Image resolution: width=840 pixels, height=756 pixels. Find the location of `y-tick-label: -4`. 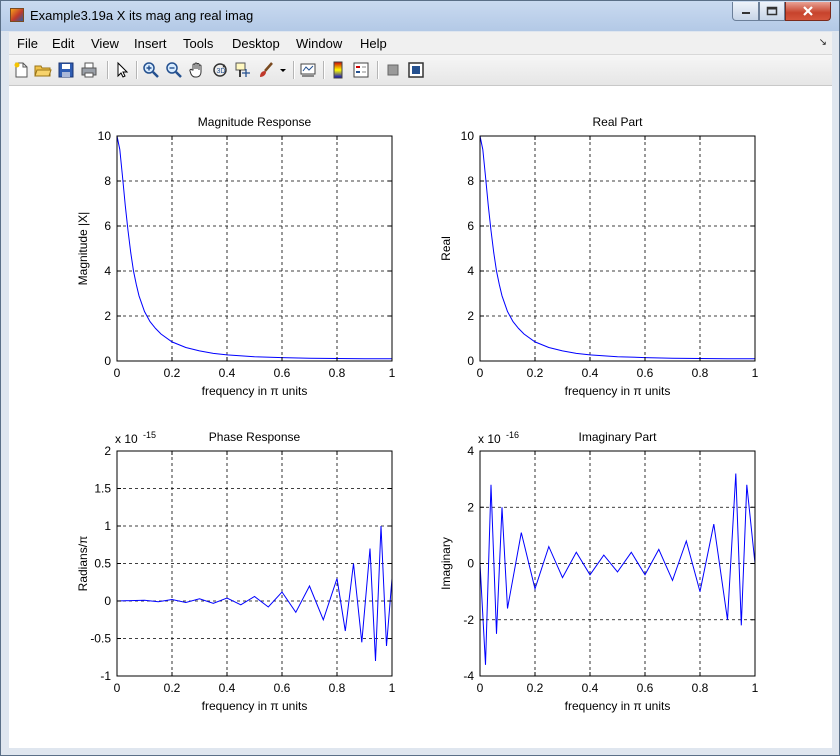

y-tick-label: -4 is located at coordinates (468, 676).